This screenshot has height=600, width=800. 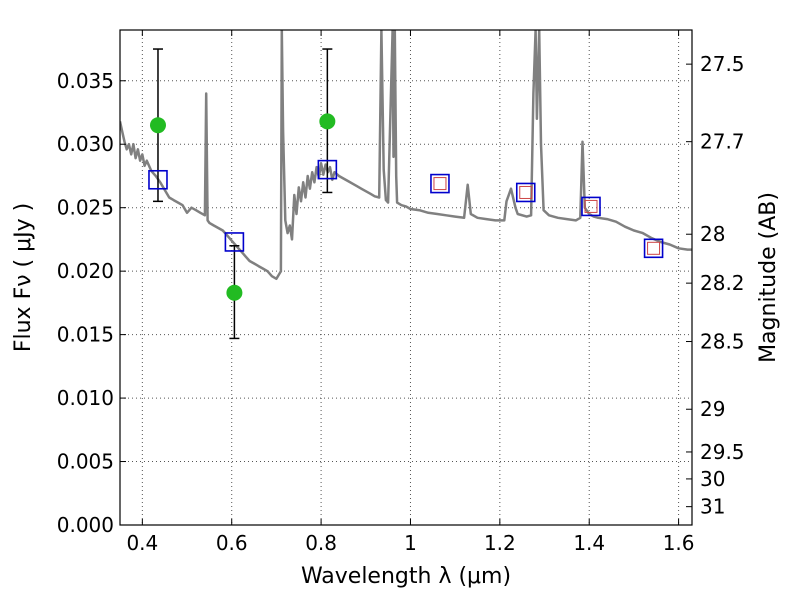 I want to click on y2-tick-label: 31, so click(x=712, y=507).